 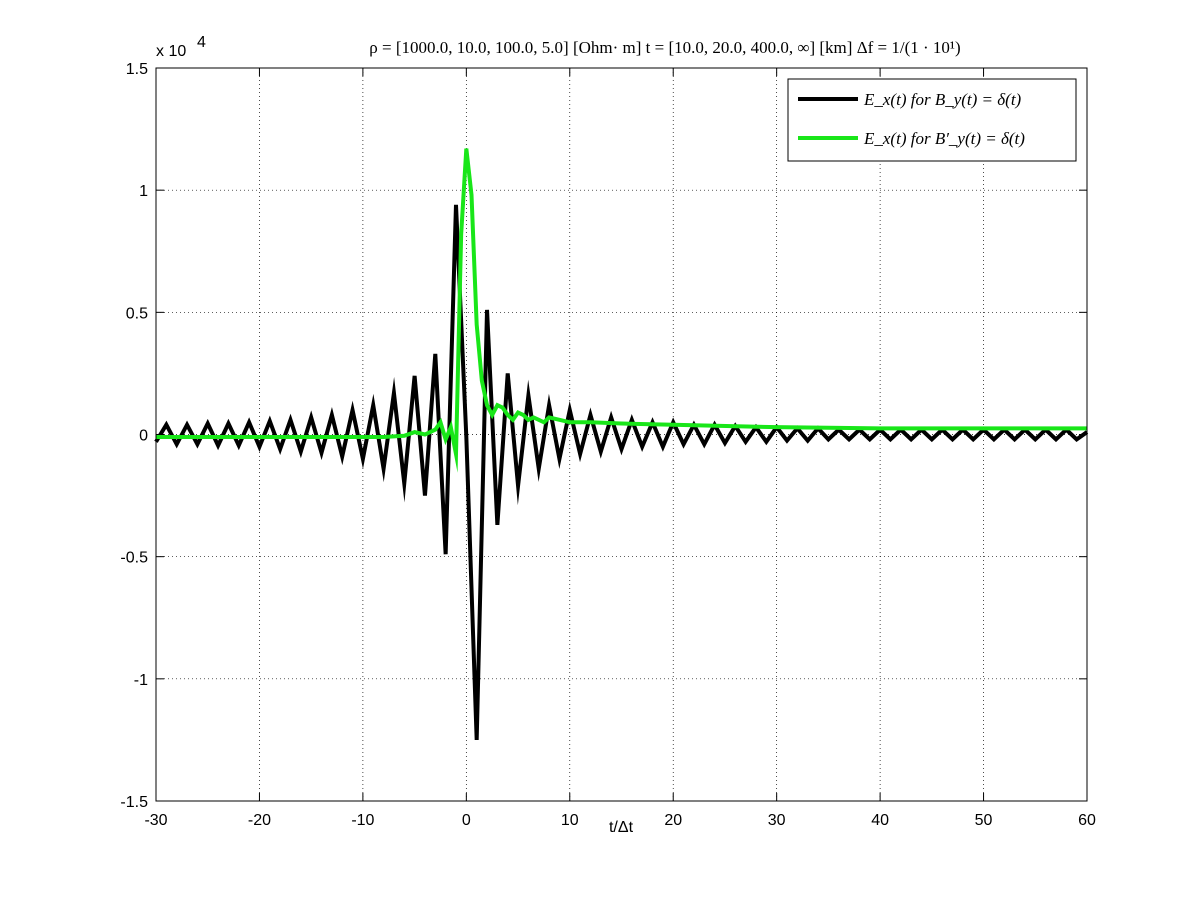 I want to click on x-tick-label: 0, so click(x=466, y=820).